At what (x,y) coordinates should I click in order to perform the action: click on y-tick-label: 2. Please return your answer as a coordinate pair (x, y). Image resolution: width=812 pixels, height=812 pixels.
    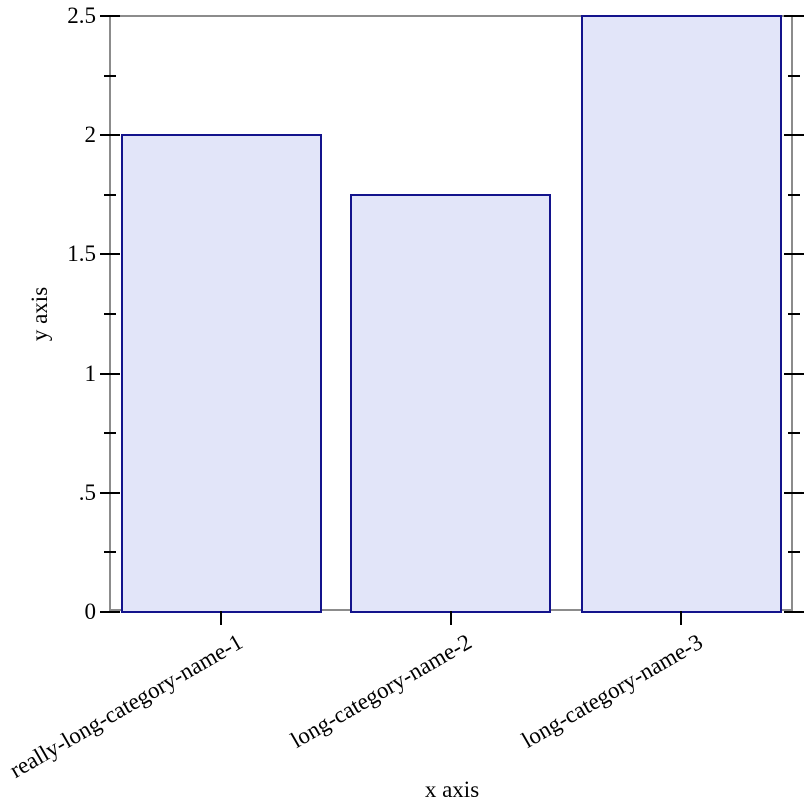
    Looking at the image, I should click on (90, 135).